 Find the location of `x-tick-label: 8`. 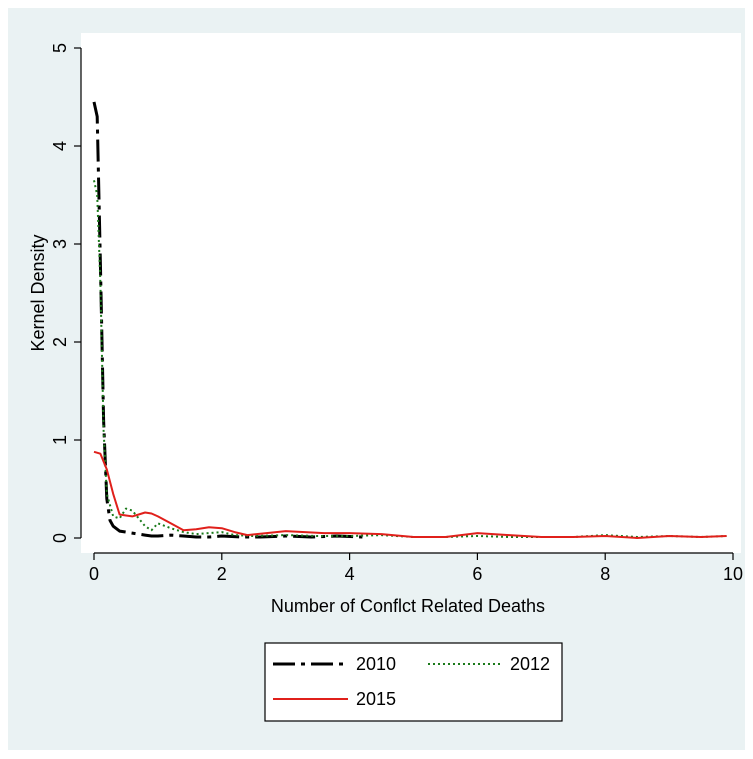

x-tick-label: 8 is located at coordinates (605, 574).